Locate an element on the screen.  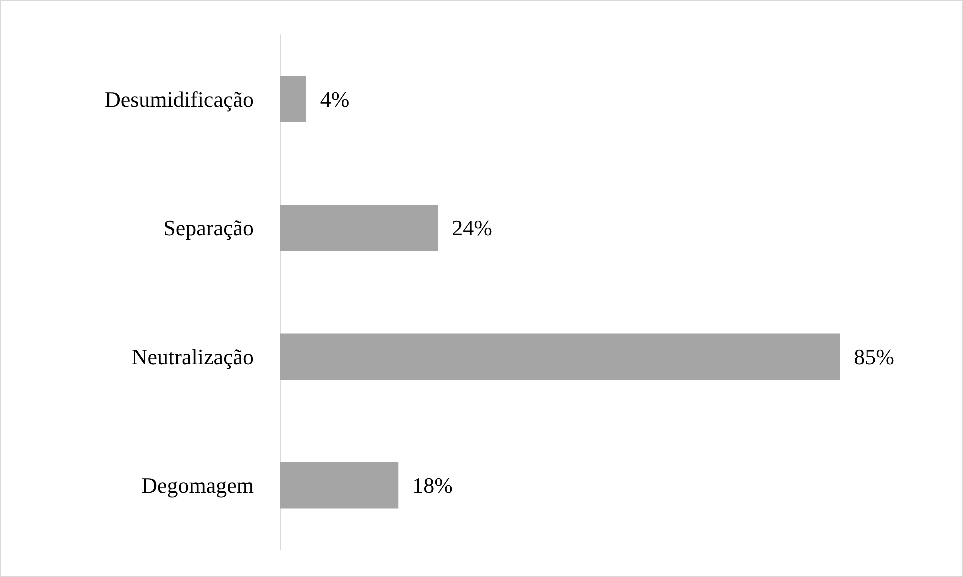
y-tick-label: Neutralização is located at coordinates (193, 357).